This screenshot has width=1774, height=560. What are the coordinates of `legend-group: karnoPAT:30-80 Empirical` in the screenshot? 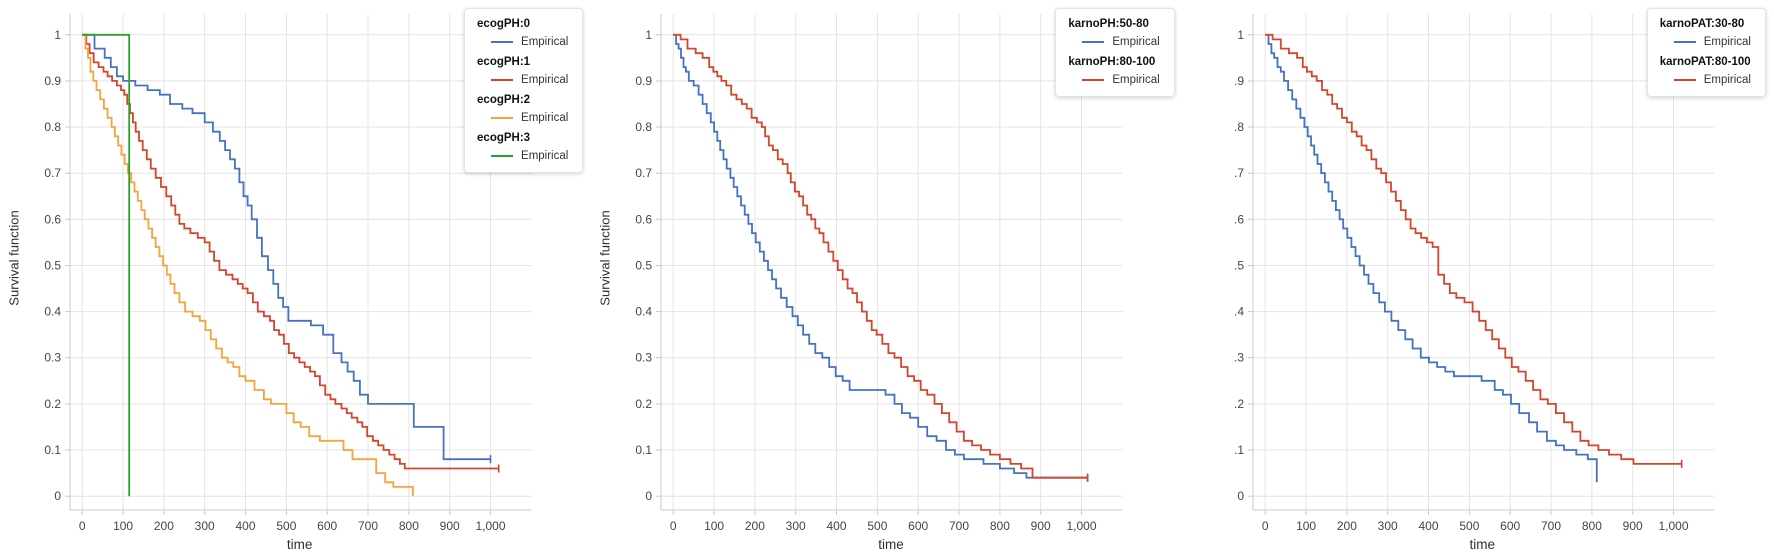 It's located at (1705, 33).